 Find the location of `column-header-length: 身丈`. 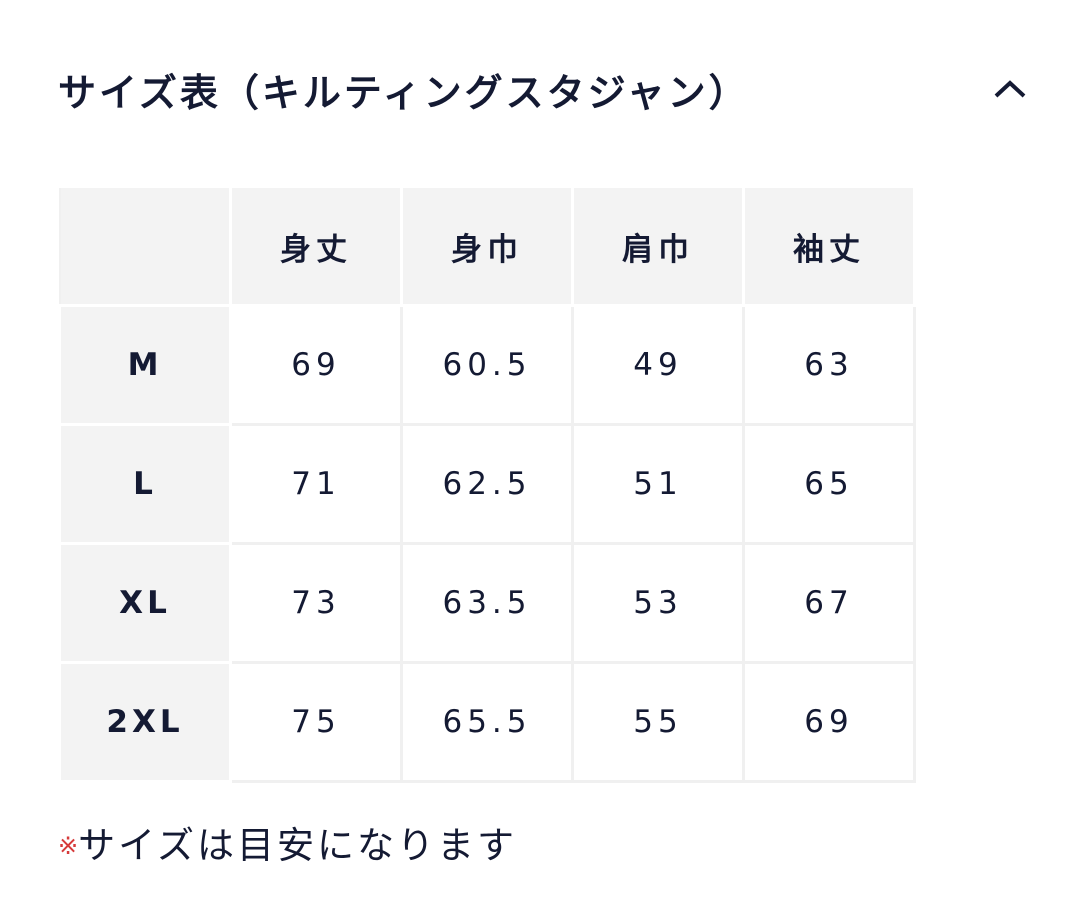

column-header-length: 身丈 is located at coordinates (316, 246).